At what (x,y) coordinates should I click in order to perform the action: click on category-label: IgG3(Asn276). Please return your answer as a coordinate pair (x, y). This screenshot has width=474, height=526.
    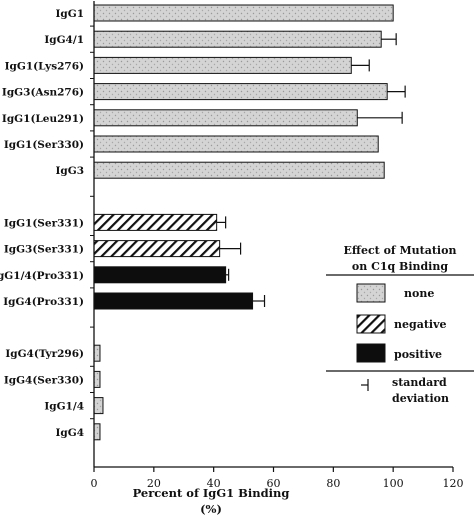
    Looking at the image, I should click on (43, 93).